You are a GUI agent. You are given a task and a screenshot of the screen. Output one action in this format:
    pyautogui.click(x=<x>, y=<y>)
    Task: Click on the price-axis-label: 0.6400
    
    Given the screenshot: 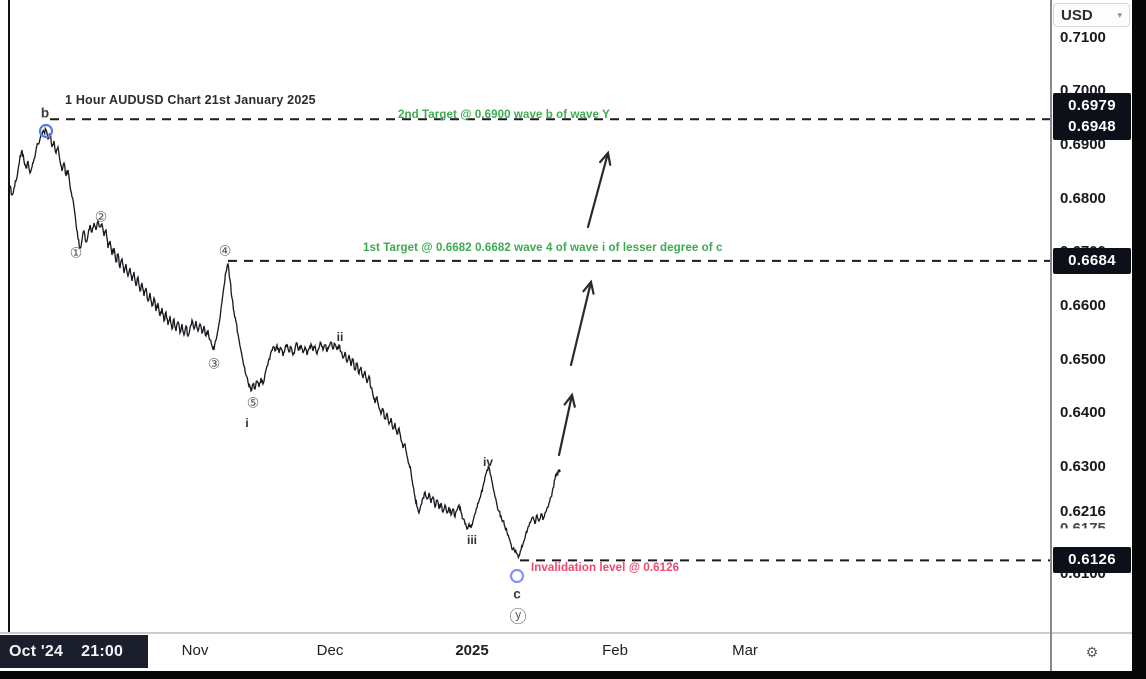 What is the action you would take?
    pyautogui.click(x=1083, y=413)
    